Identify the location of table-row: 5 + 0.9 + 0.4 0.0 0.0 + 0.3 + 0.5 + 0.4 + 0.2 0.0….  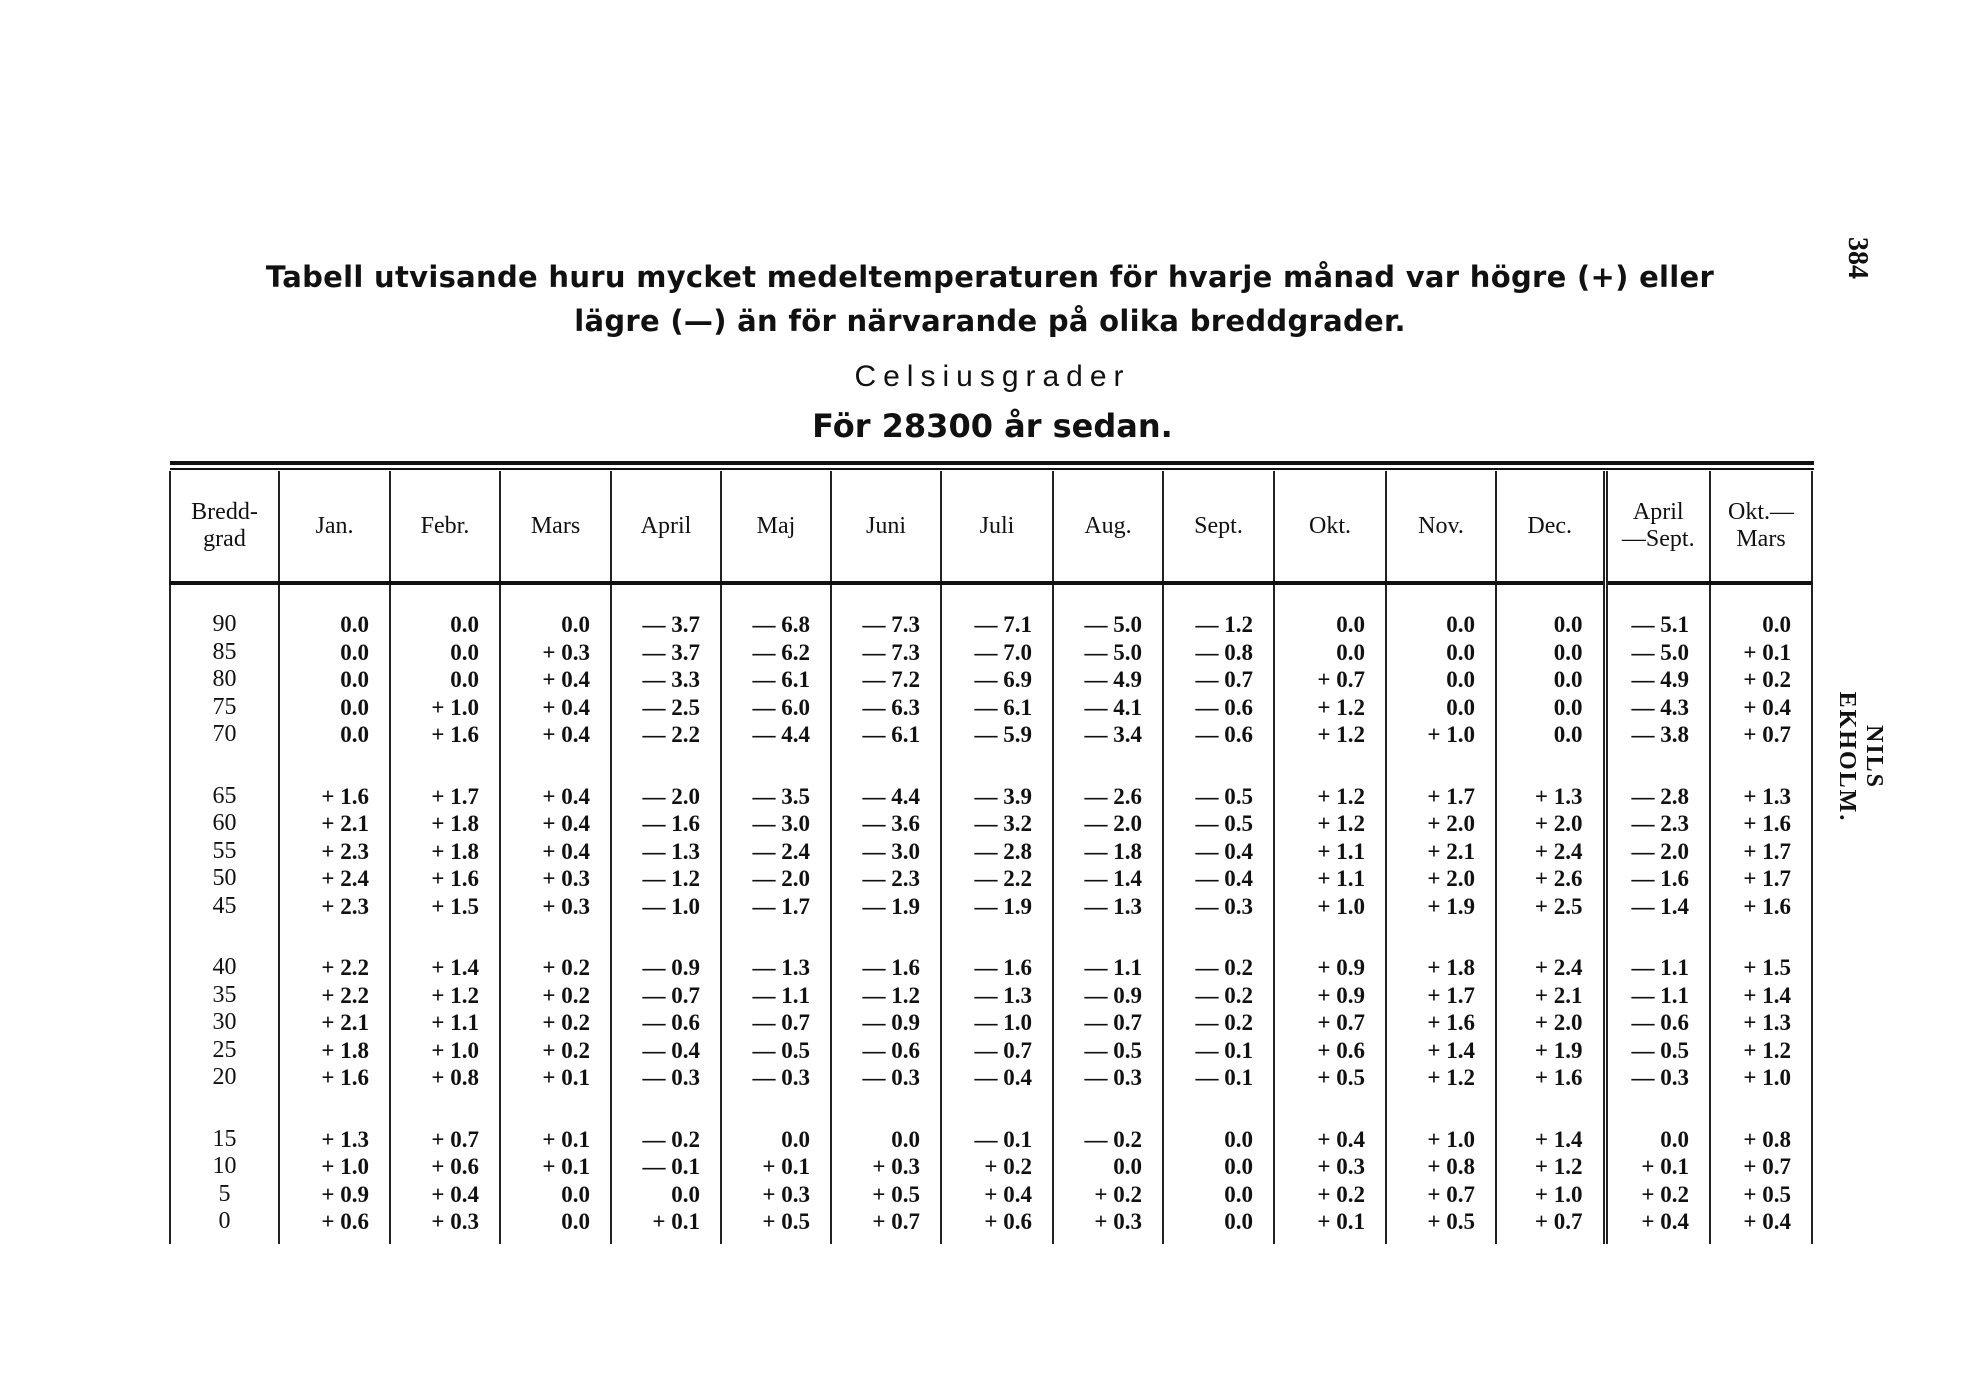
(991, 1194).